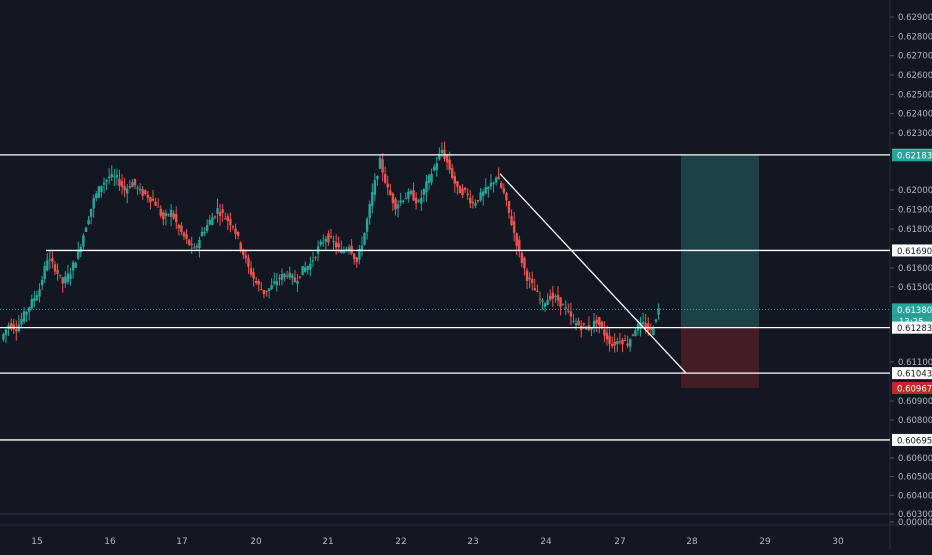 This screenshot has height=555, width=932. Describe the element at coordinates (915, 76) in the screenshot. I see `y-tick-label: 0.62600` at that location.